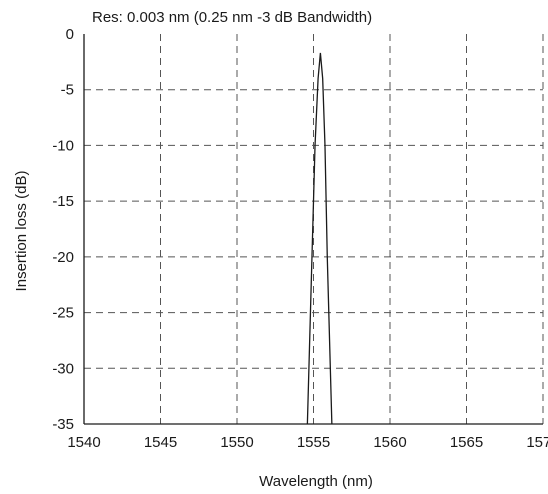 This screenshot has width=548, height=494. What do you see at coordinates (21, 231) in the screenshot?
I see `y-axis-label: Insertion loss (dB)` at bounding box center [21, 231].